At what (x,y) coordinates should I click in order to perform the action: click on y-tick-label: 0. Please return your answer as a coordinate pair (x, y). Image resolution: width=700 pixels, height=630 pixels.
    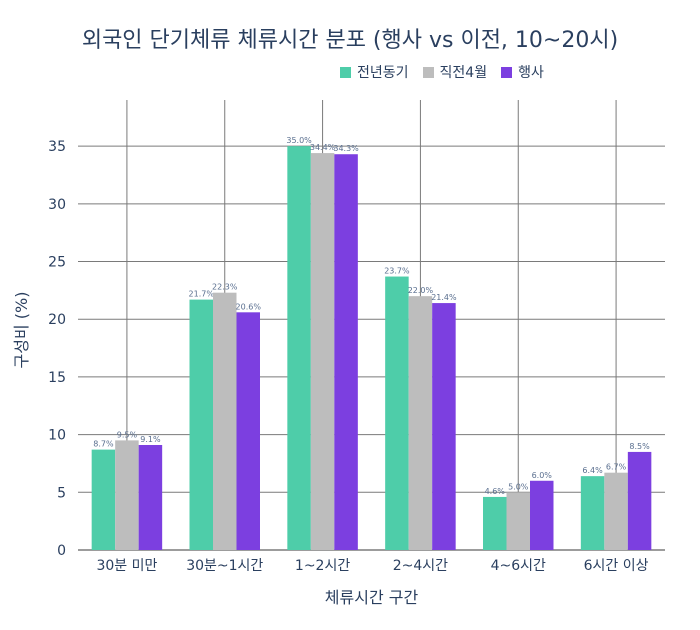
    Looking at the image, I should click on (61, 551).